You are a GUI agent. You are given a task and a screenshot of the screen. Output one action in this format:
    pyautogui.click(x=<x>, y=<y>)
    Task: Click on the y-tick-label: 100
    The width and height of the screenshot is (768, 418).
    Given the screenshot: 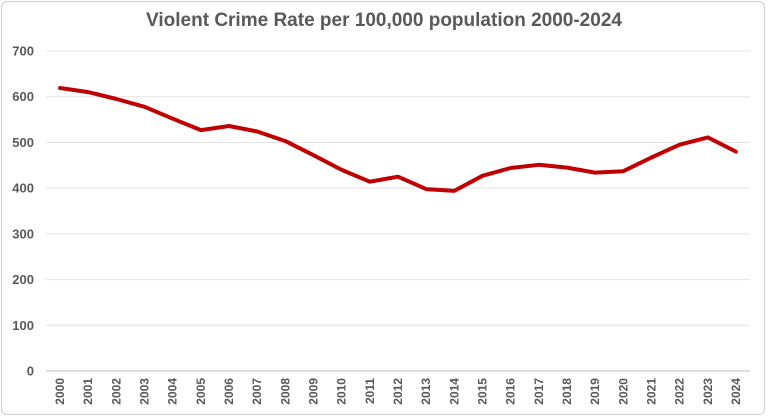 What is the action you would take?
    pyautogui.click(x=23, y=325)
    